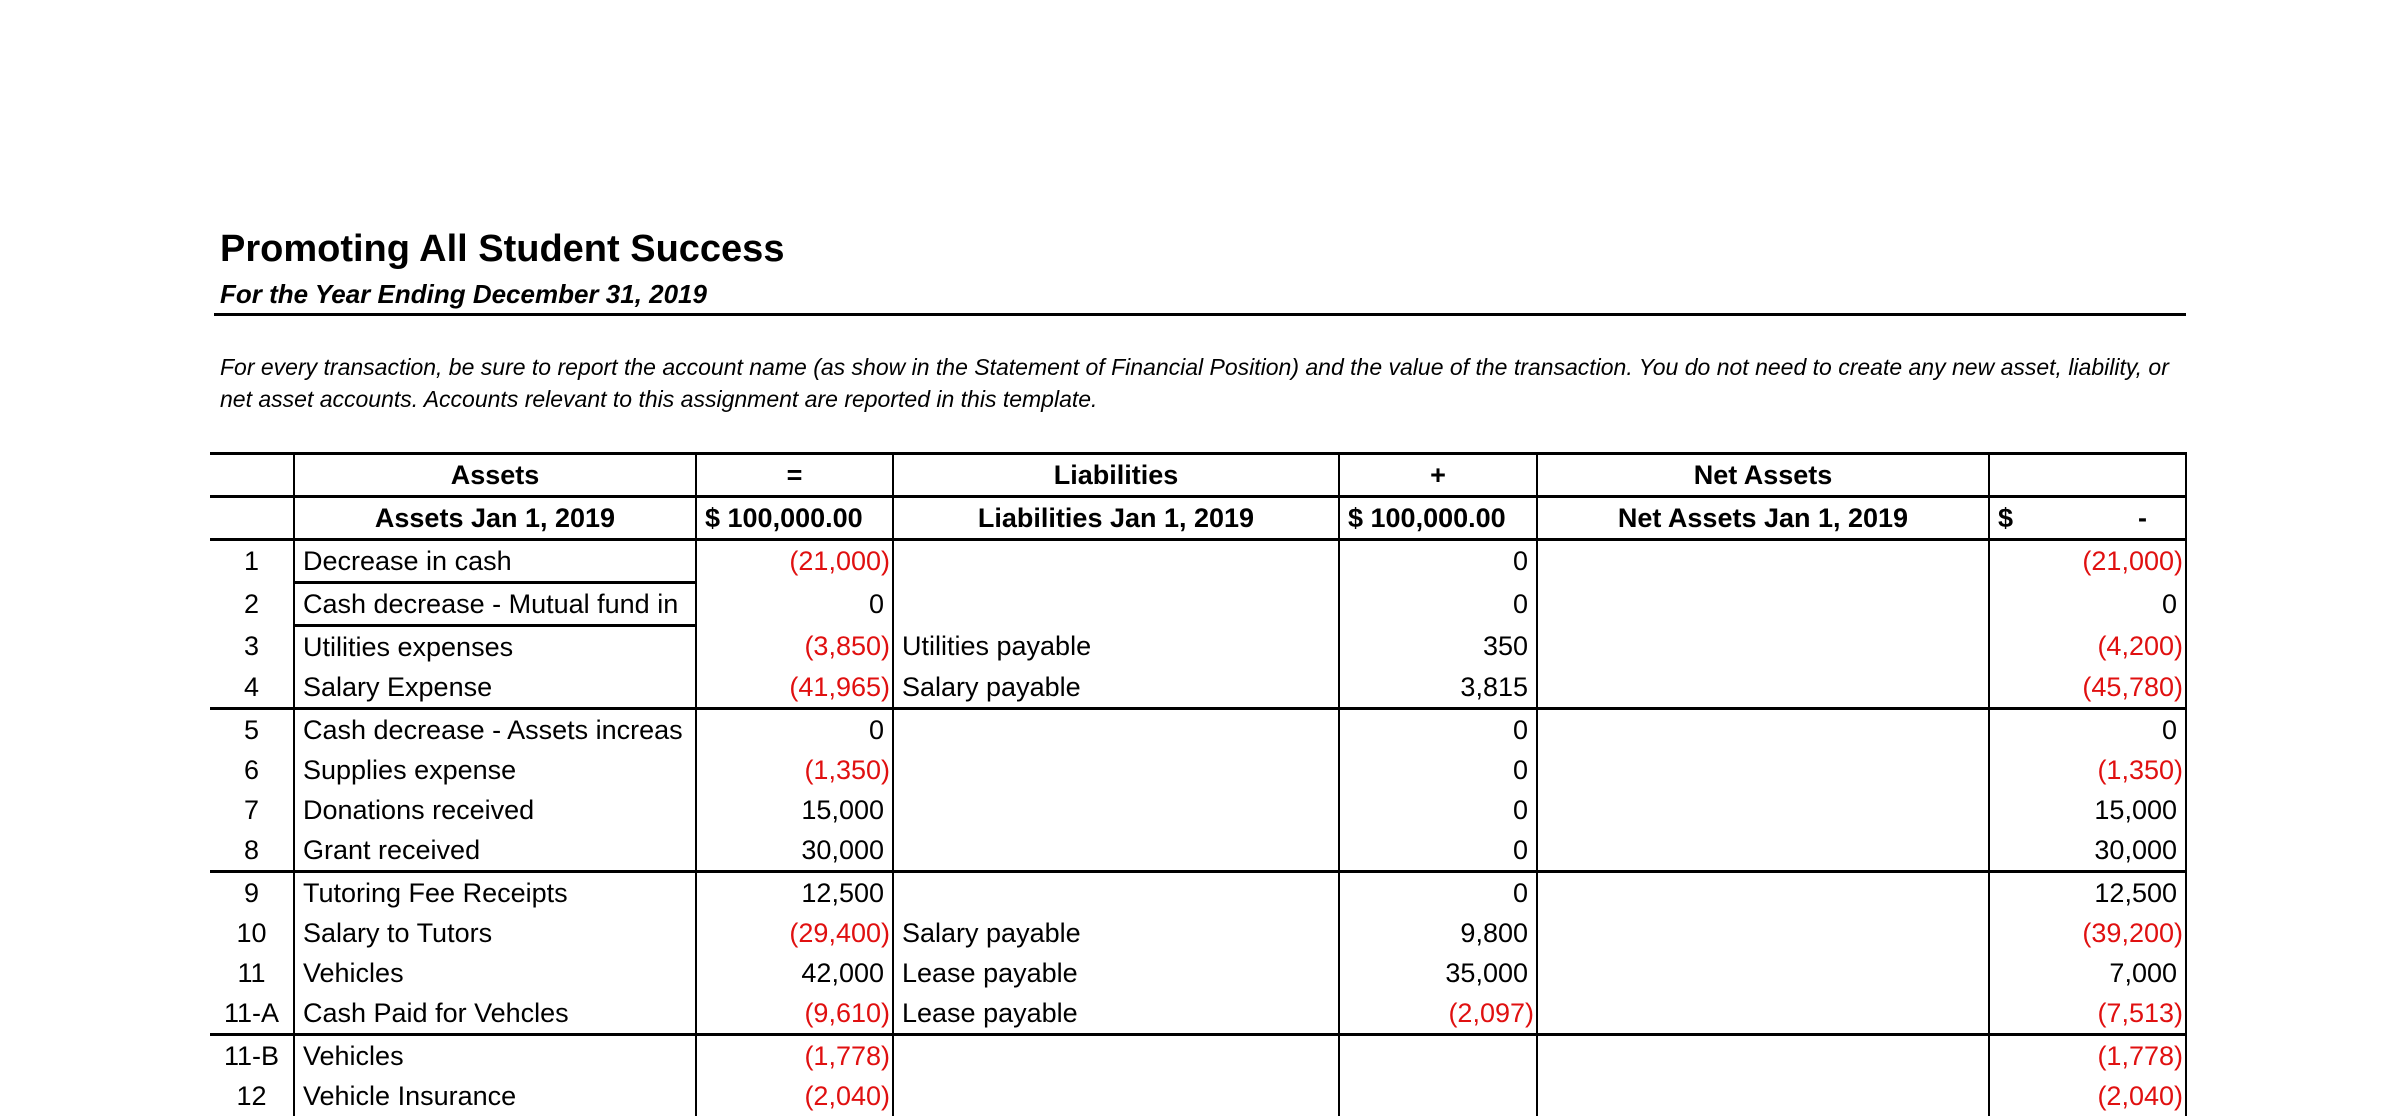 The image size is (2397, 1116). I want to click on net-asset-amount: (1,778), so click(2087, 1055).